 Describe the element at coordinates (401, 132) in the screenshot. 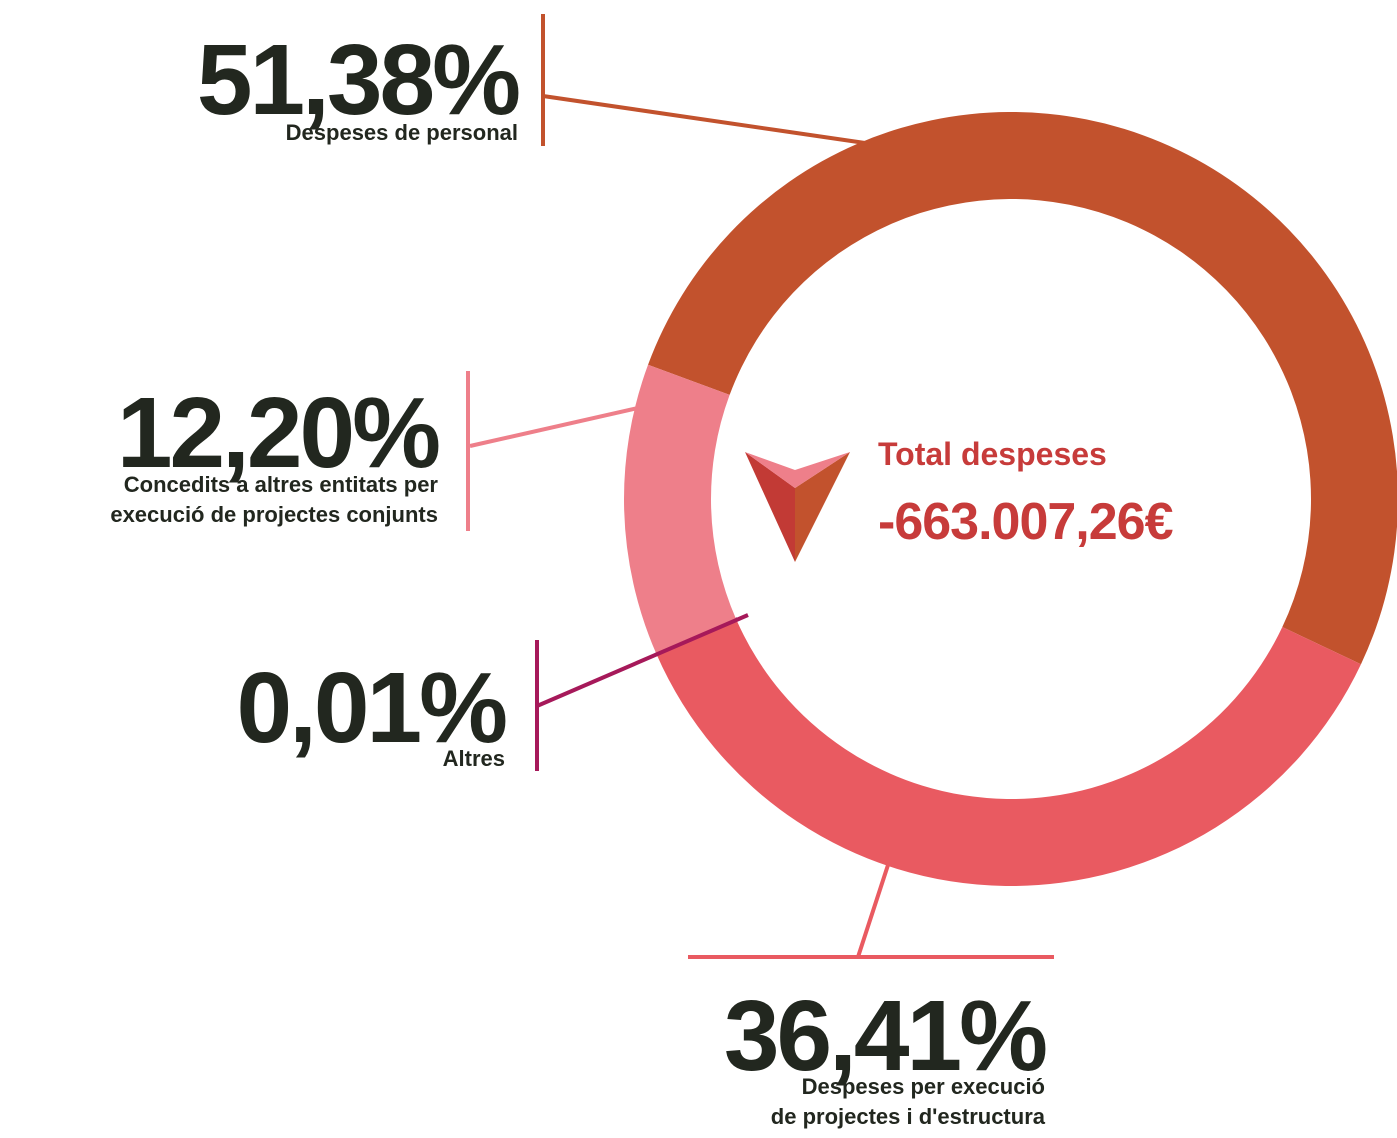

I see `category-label: Despeses de personal` at that location.